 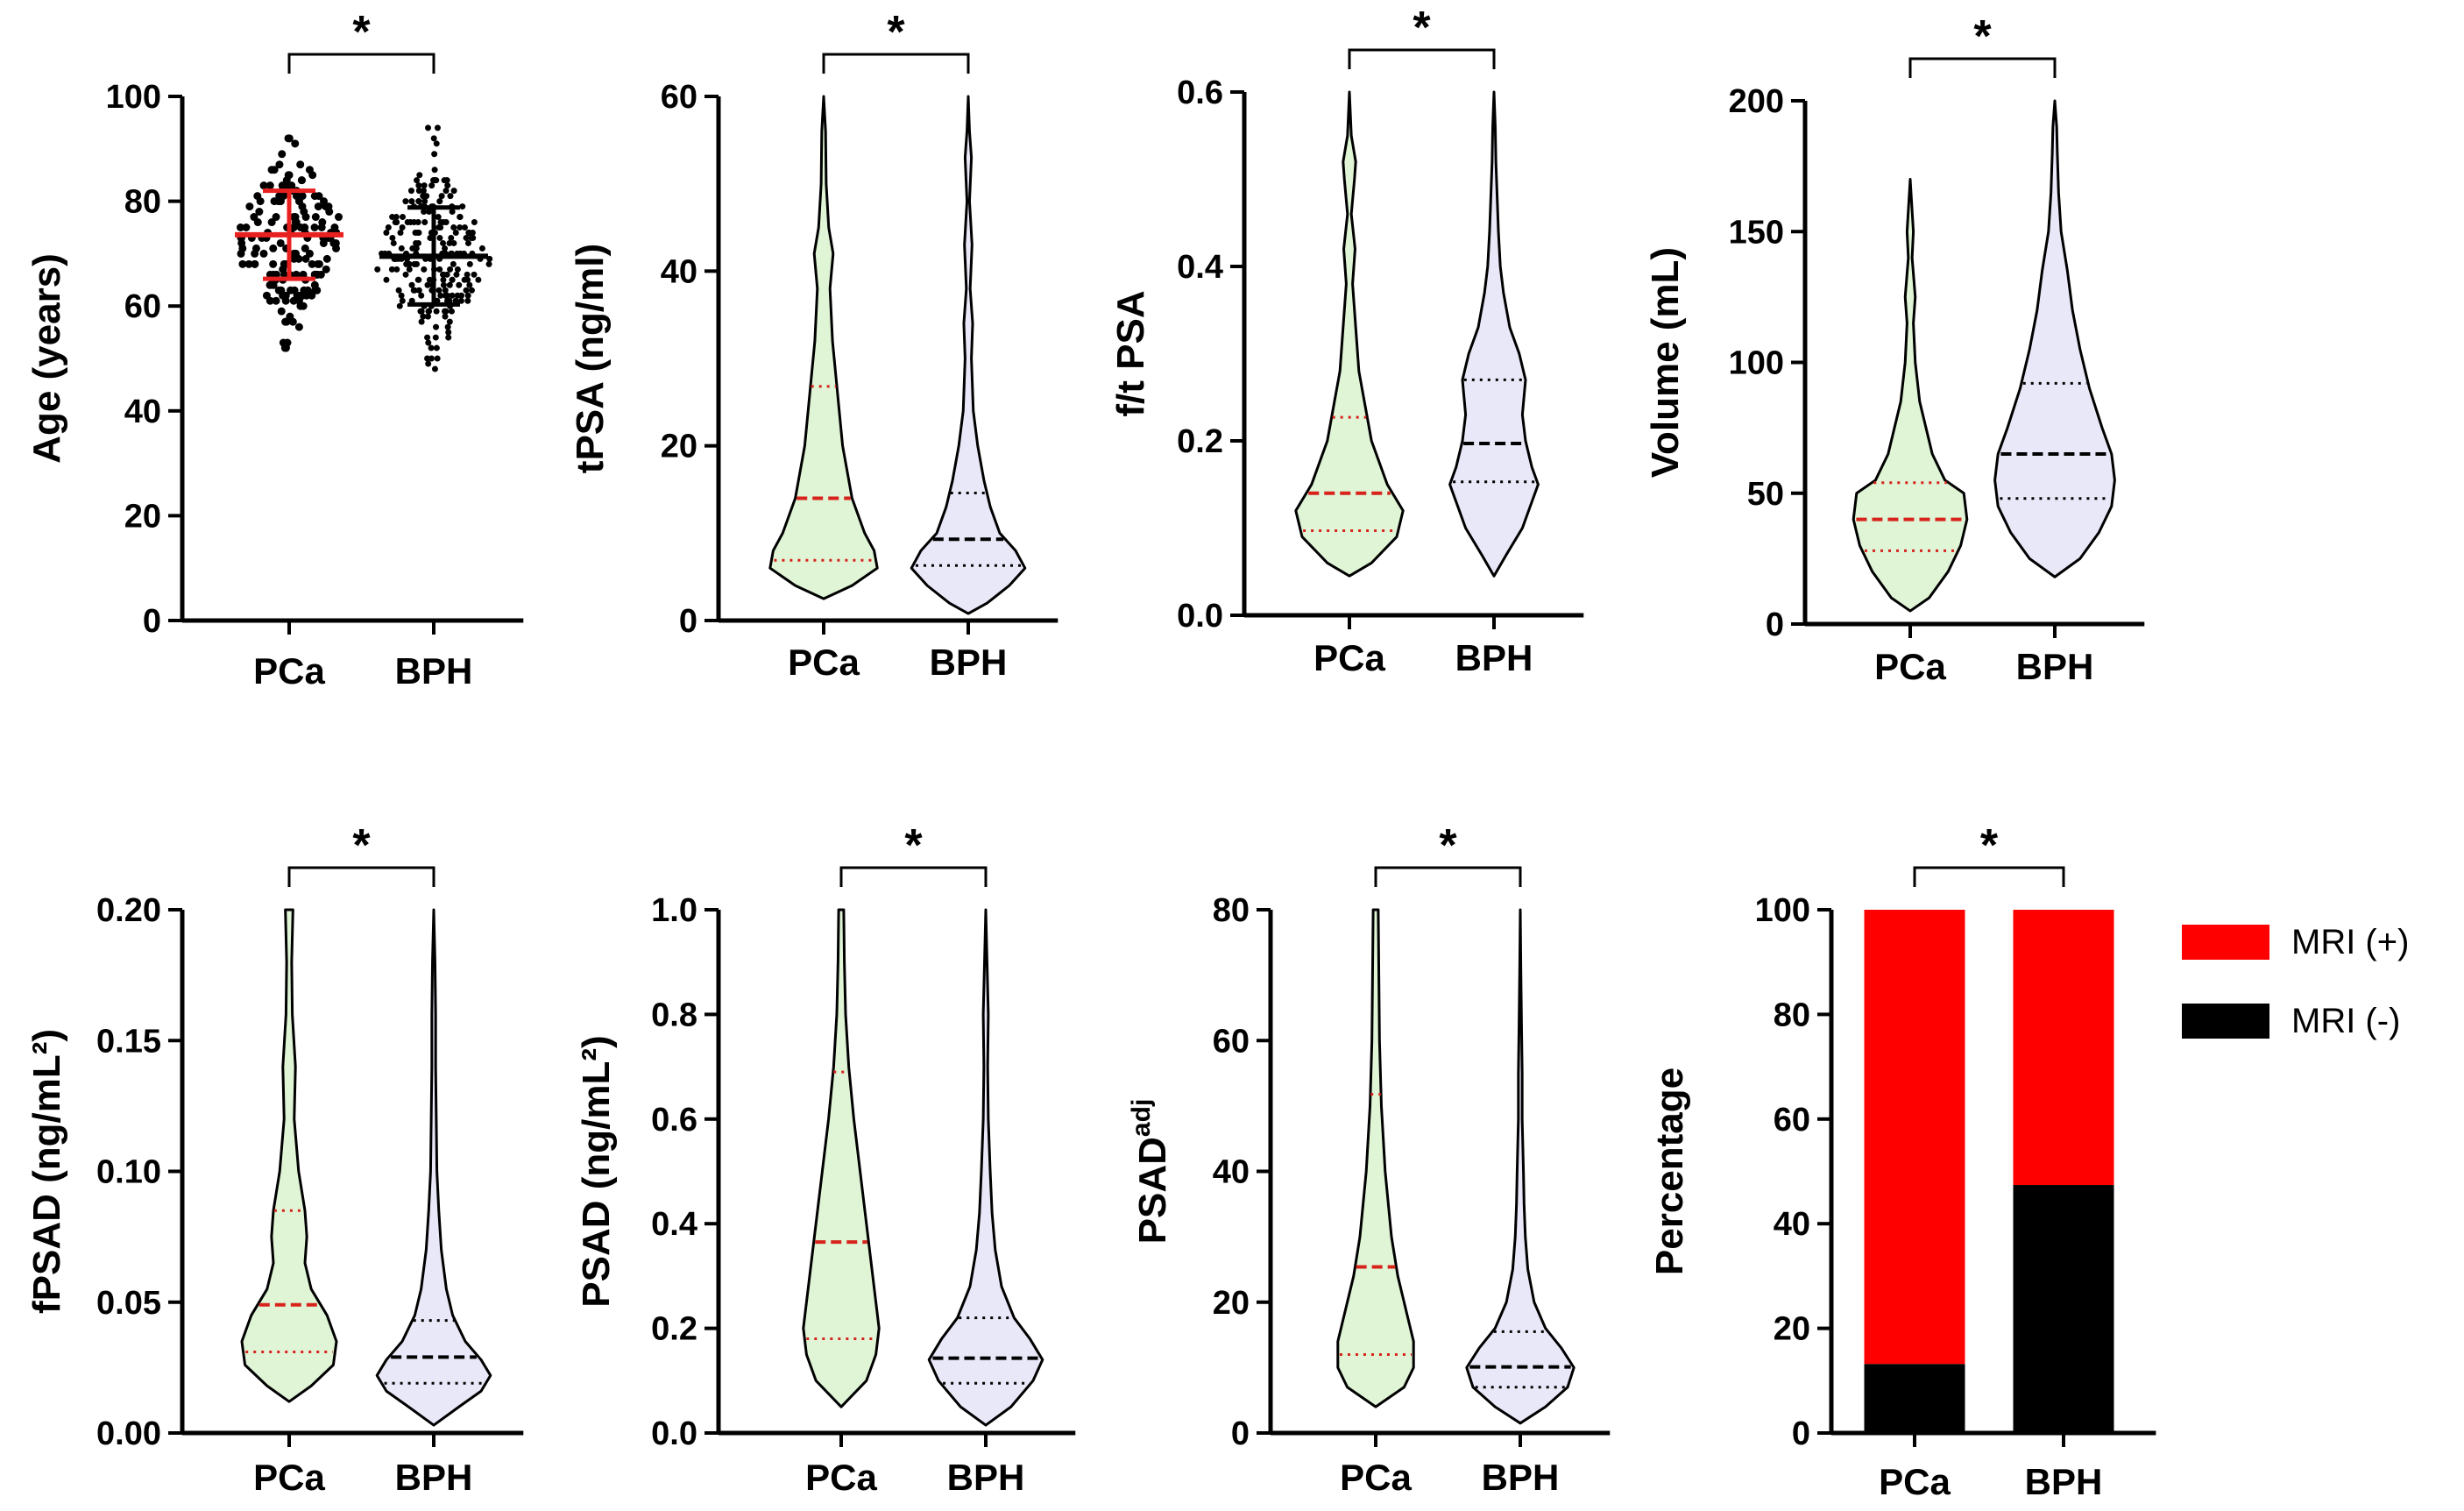 I want to click on significance-star: *, so click(x=913, y=845).